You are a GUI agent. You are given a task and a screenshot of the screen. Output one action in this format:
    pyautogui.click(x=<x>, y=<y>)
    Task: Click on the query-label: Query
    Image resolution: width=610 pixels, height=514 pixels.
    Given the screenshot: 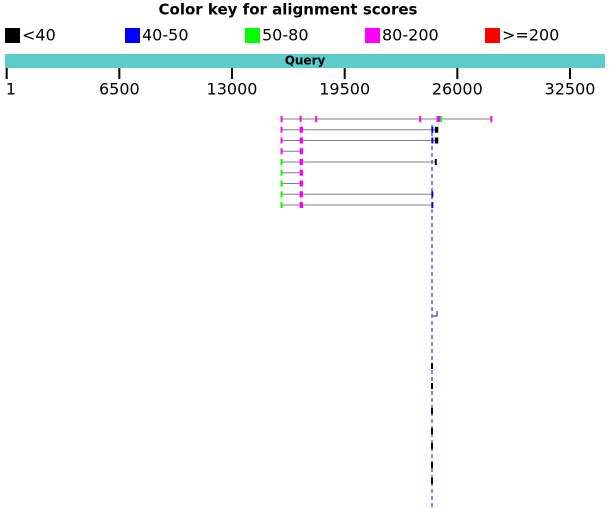 What is the action you would take?
    pyautogui.click(x=305, y=61)
    